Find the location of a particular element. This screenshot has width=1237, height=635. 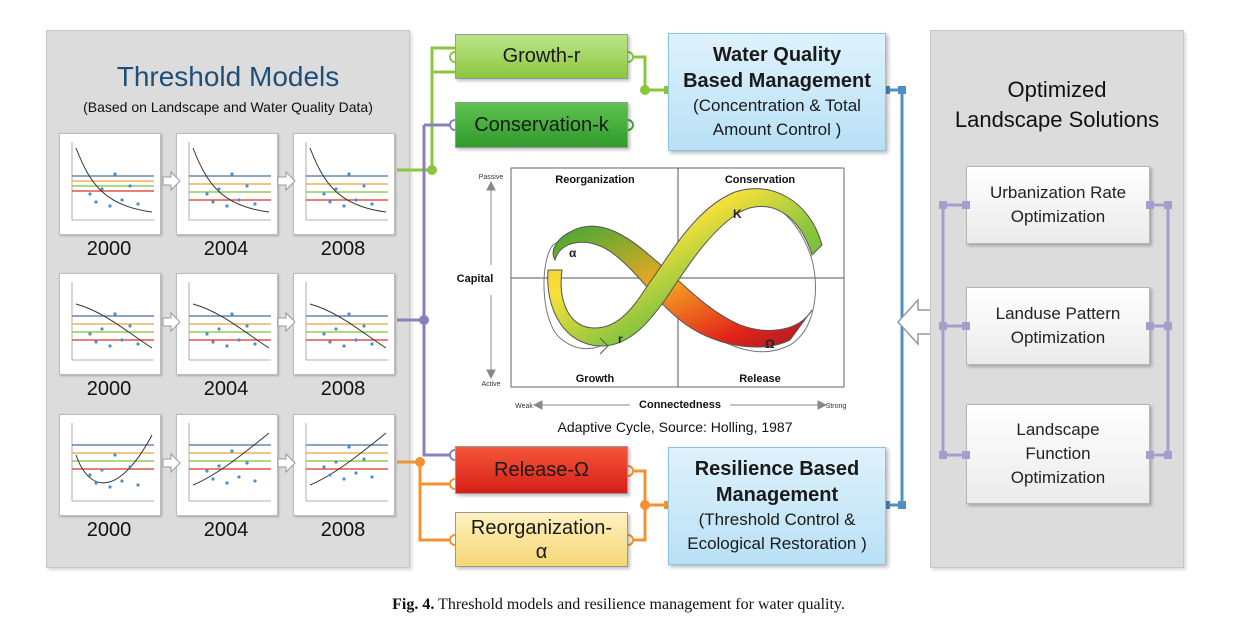

omega-symbol: Ω is located at coordinates (770, 344).